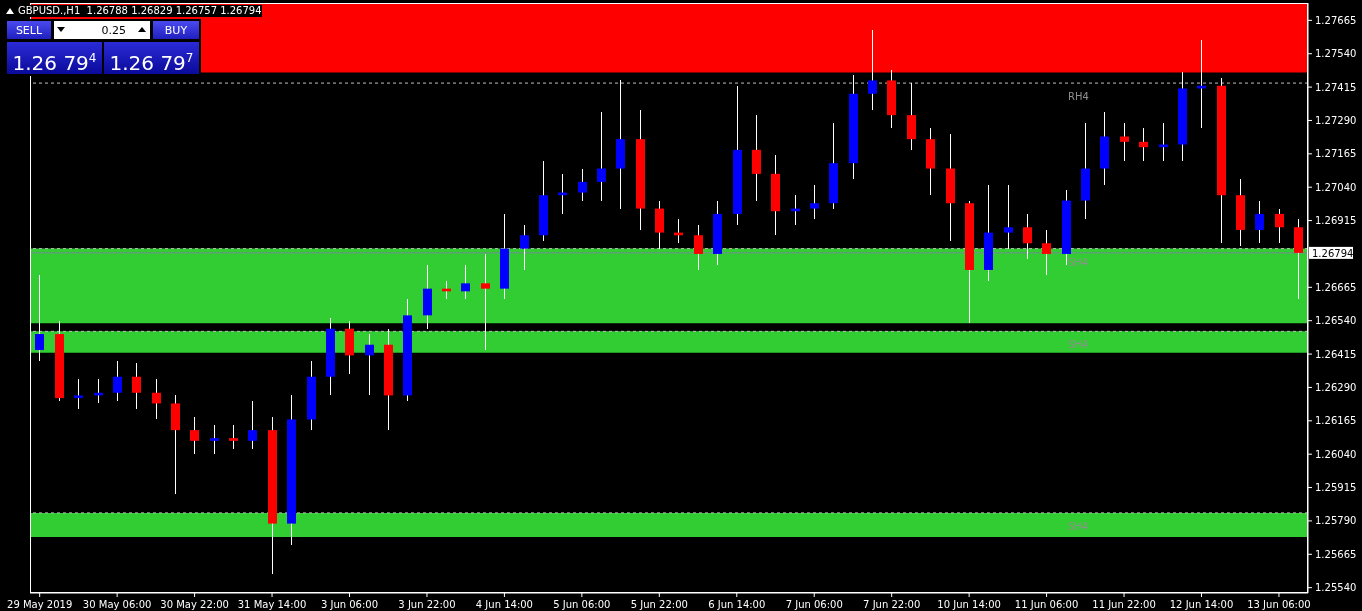 The width and height of the screenshot is (1362, 611). Describe the element at coordinates (1336, 287) in the screenshot. I see `y-tick-label: 1.26665` at that location.